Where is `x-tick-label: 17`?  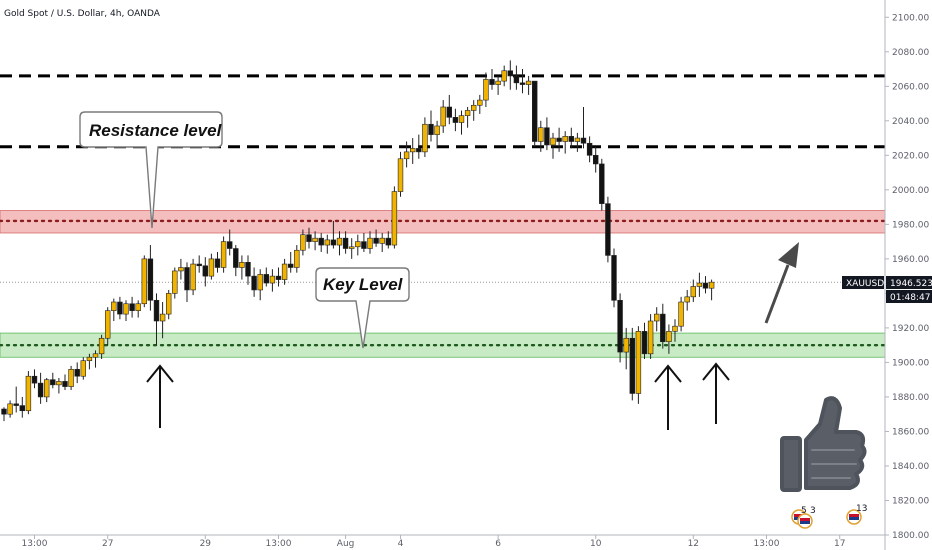 x-tick-label: 17 is located at coordinates (839, 544).